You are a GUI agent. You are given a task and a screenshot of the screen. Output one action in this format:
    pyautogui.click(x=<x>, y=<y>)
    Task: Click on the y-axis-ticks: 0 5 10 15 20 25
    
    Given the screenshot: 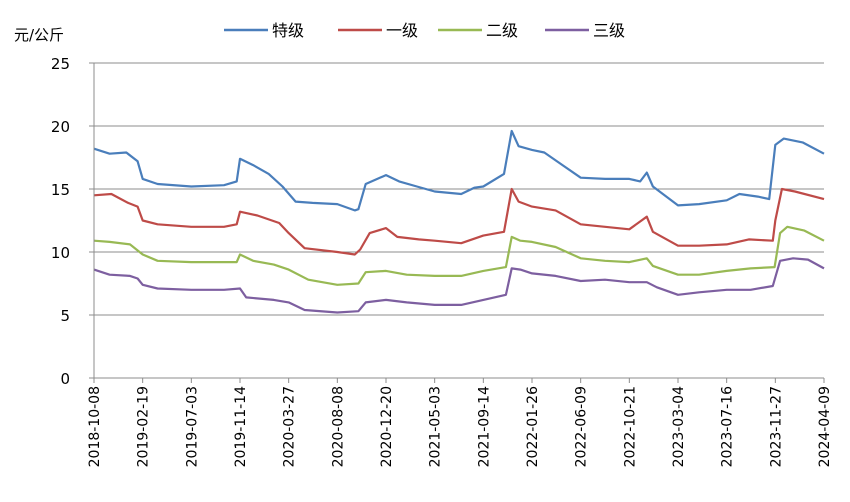 What is the action you would take?
    pyautogui.click(x=72, y=221)
    